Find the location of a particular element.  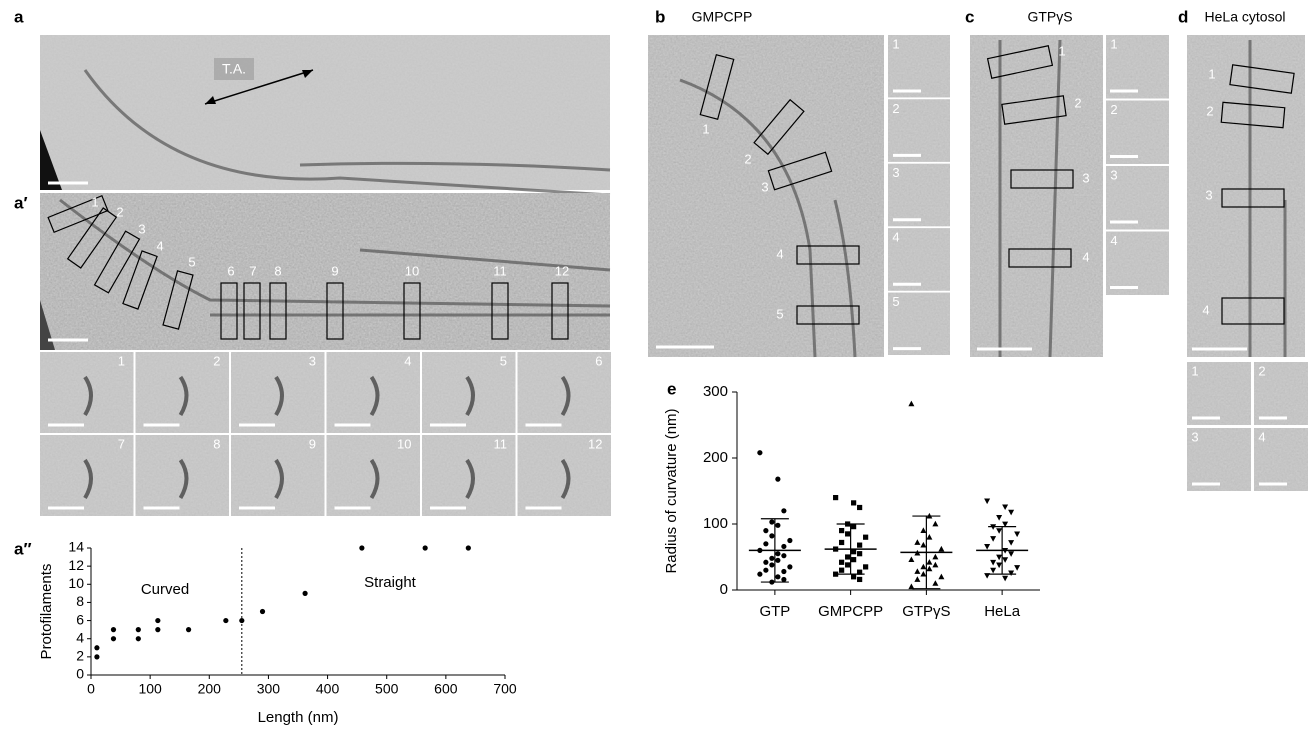

panel-label: e is located at coordinates (671, 388).